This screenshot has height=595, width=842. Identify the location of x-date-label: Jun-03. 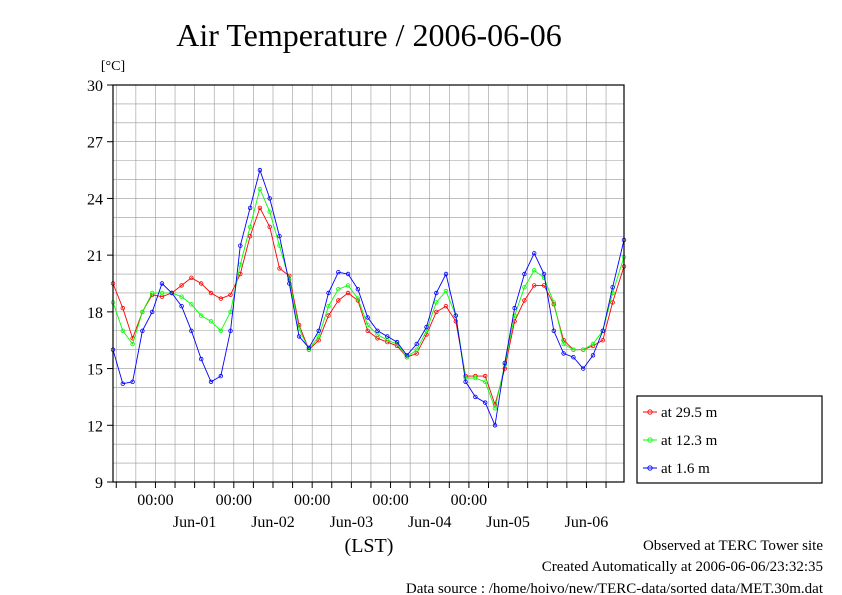
(352, 522).